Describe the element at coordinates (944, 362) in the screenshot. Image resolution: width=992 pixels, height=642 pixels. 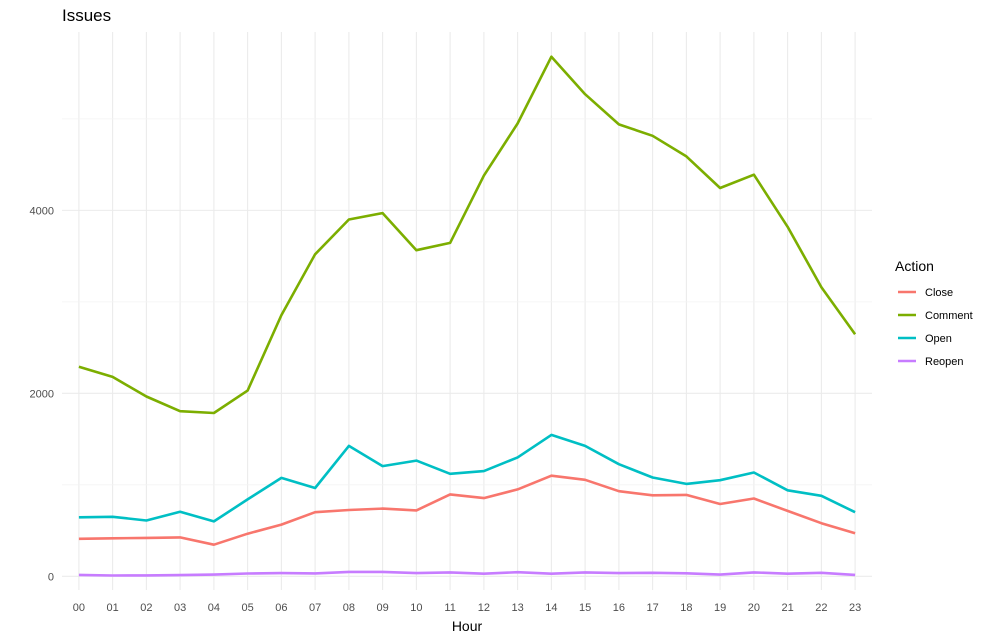
I see `legend-label-reopen: Reopen` at that location.